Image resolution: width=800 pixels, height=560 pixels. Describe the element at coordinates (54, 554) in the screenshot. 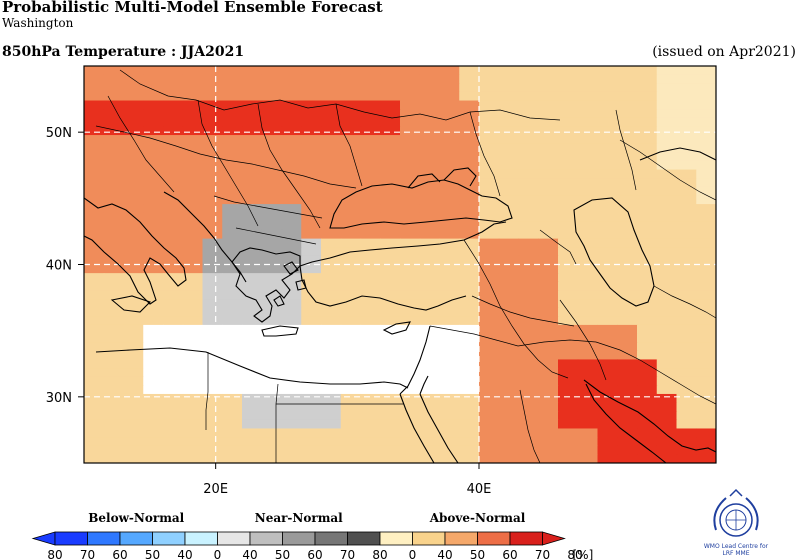

I see `legend-tick-label: 80` at that location.